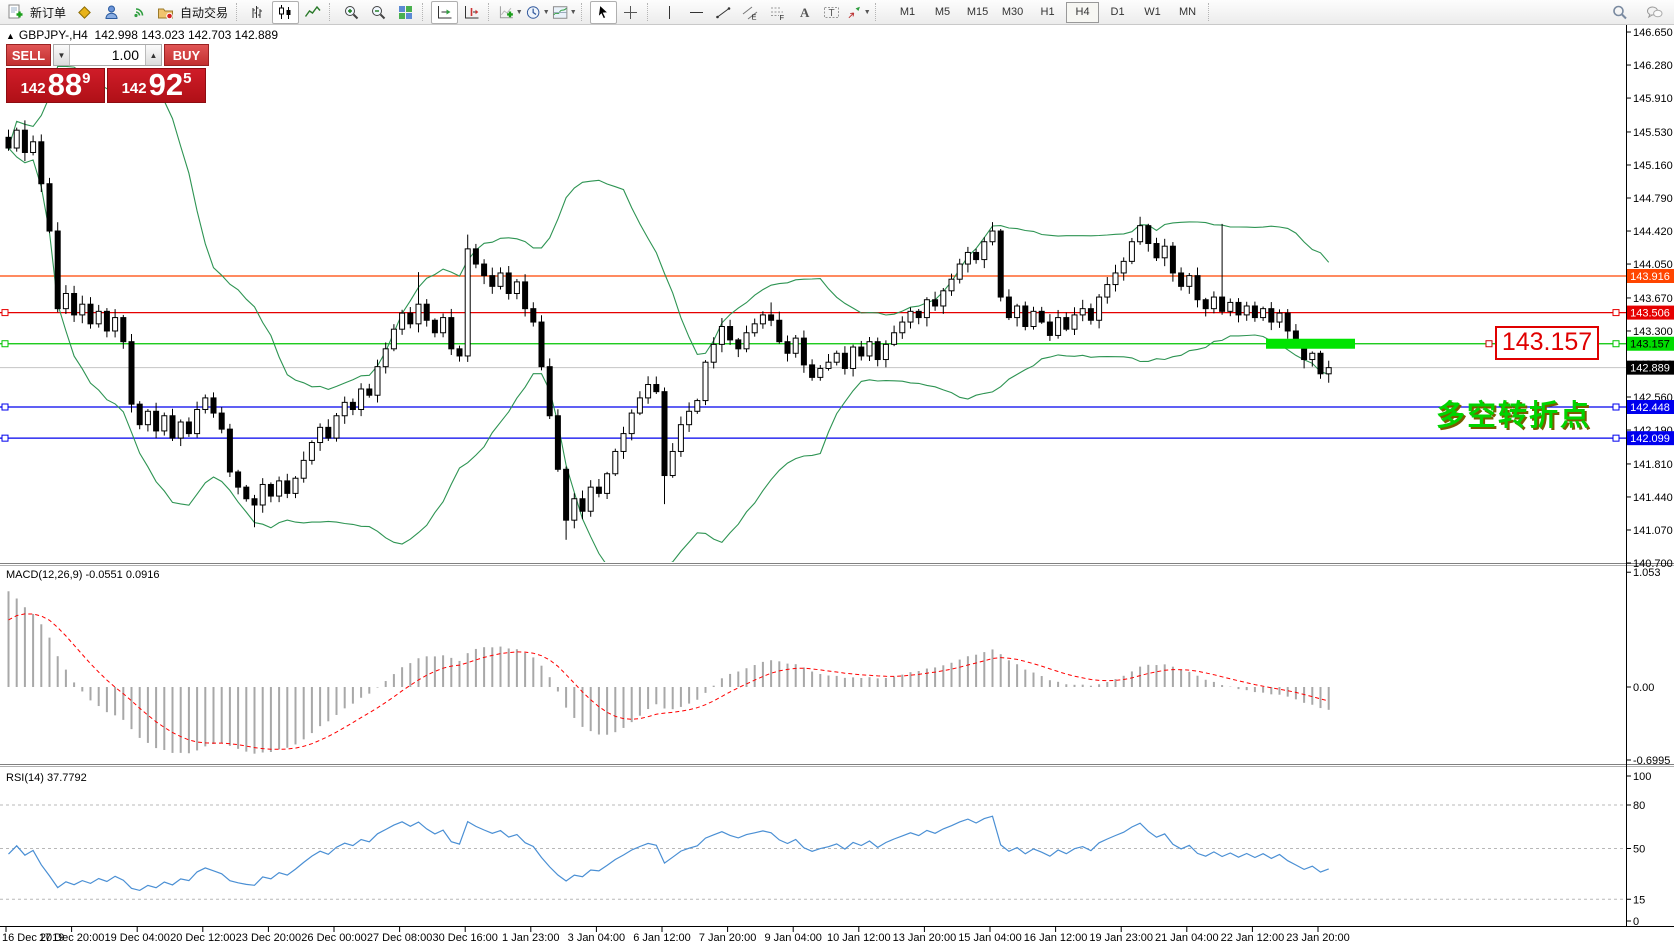 The image size is (1674, 948). What do you see at coordinates (1187, 12) in the screenshot?
I see `timeframe-mn-button: MN` at bounding box center [1187, 12].